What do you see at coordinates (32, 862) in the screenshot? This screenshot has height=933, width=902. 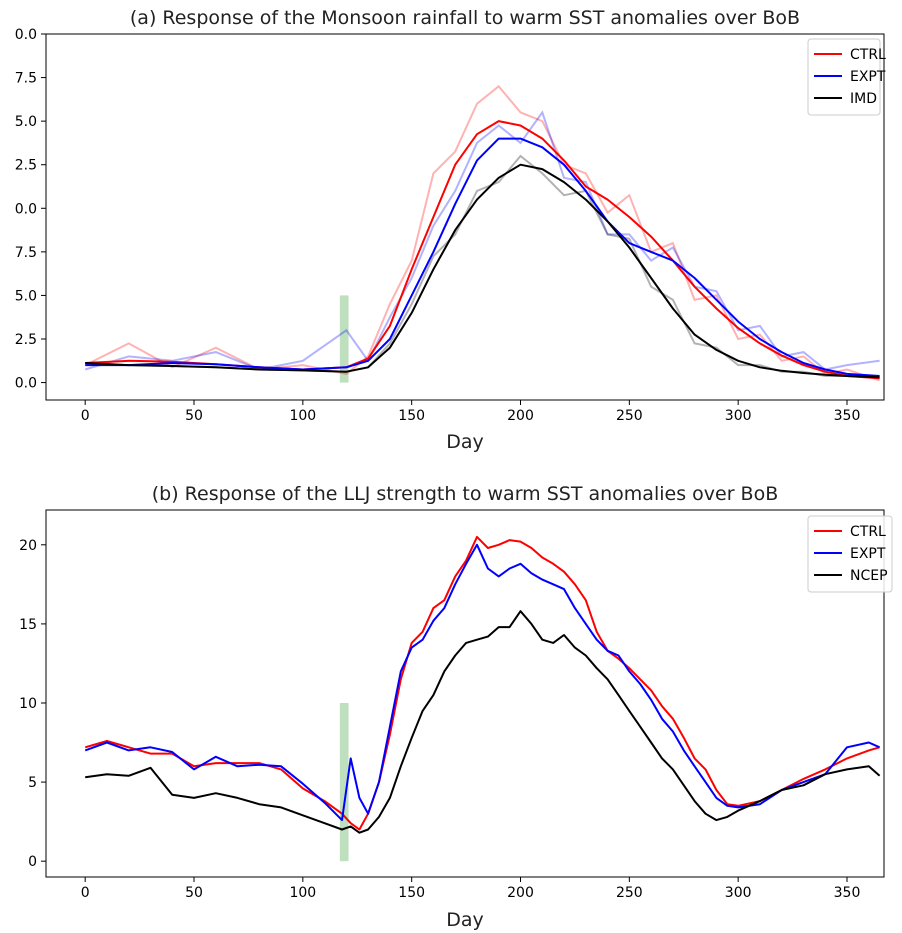 I see `y-tick-label: 0` at bounding box center [32, 862].